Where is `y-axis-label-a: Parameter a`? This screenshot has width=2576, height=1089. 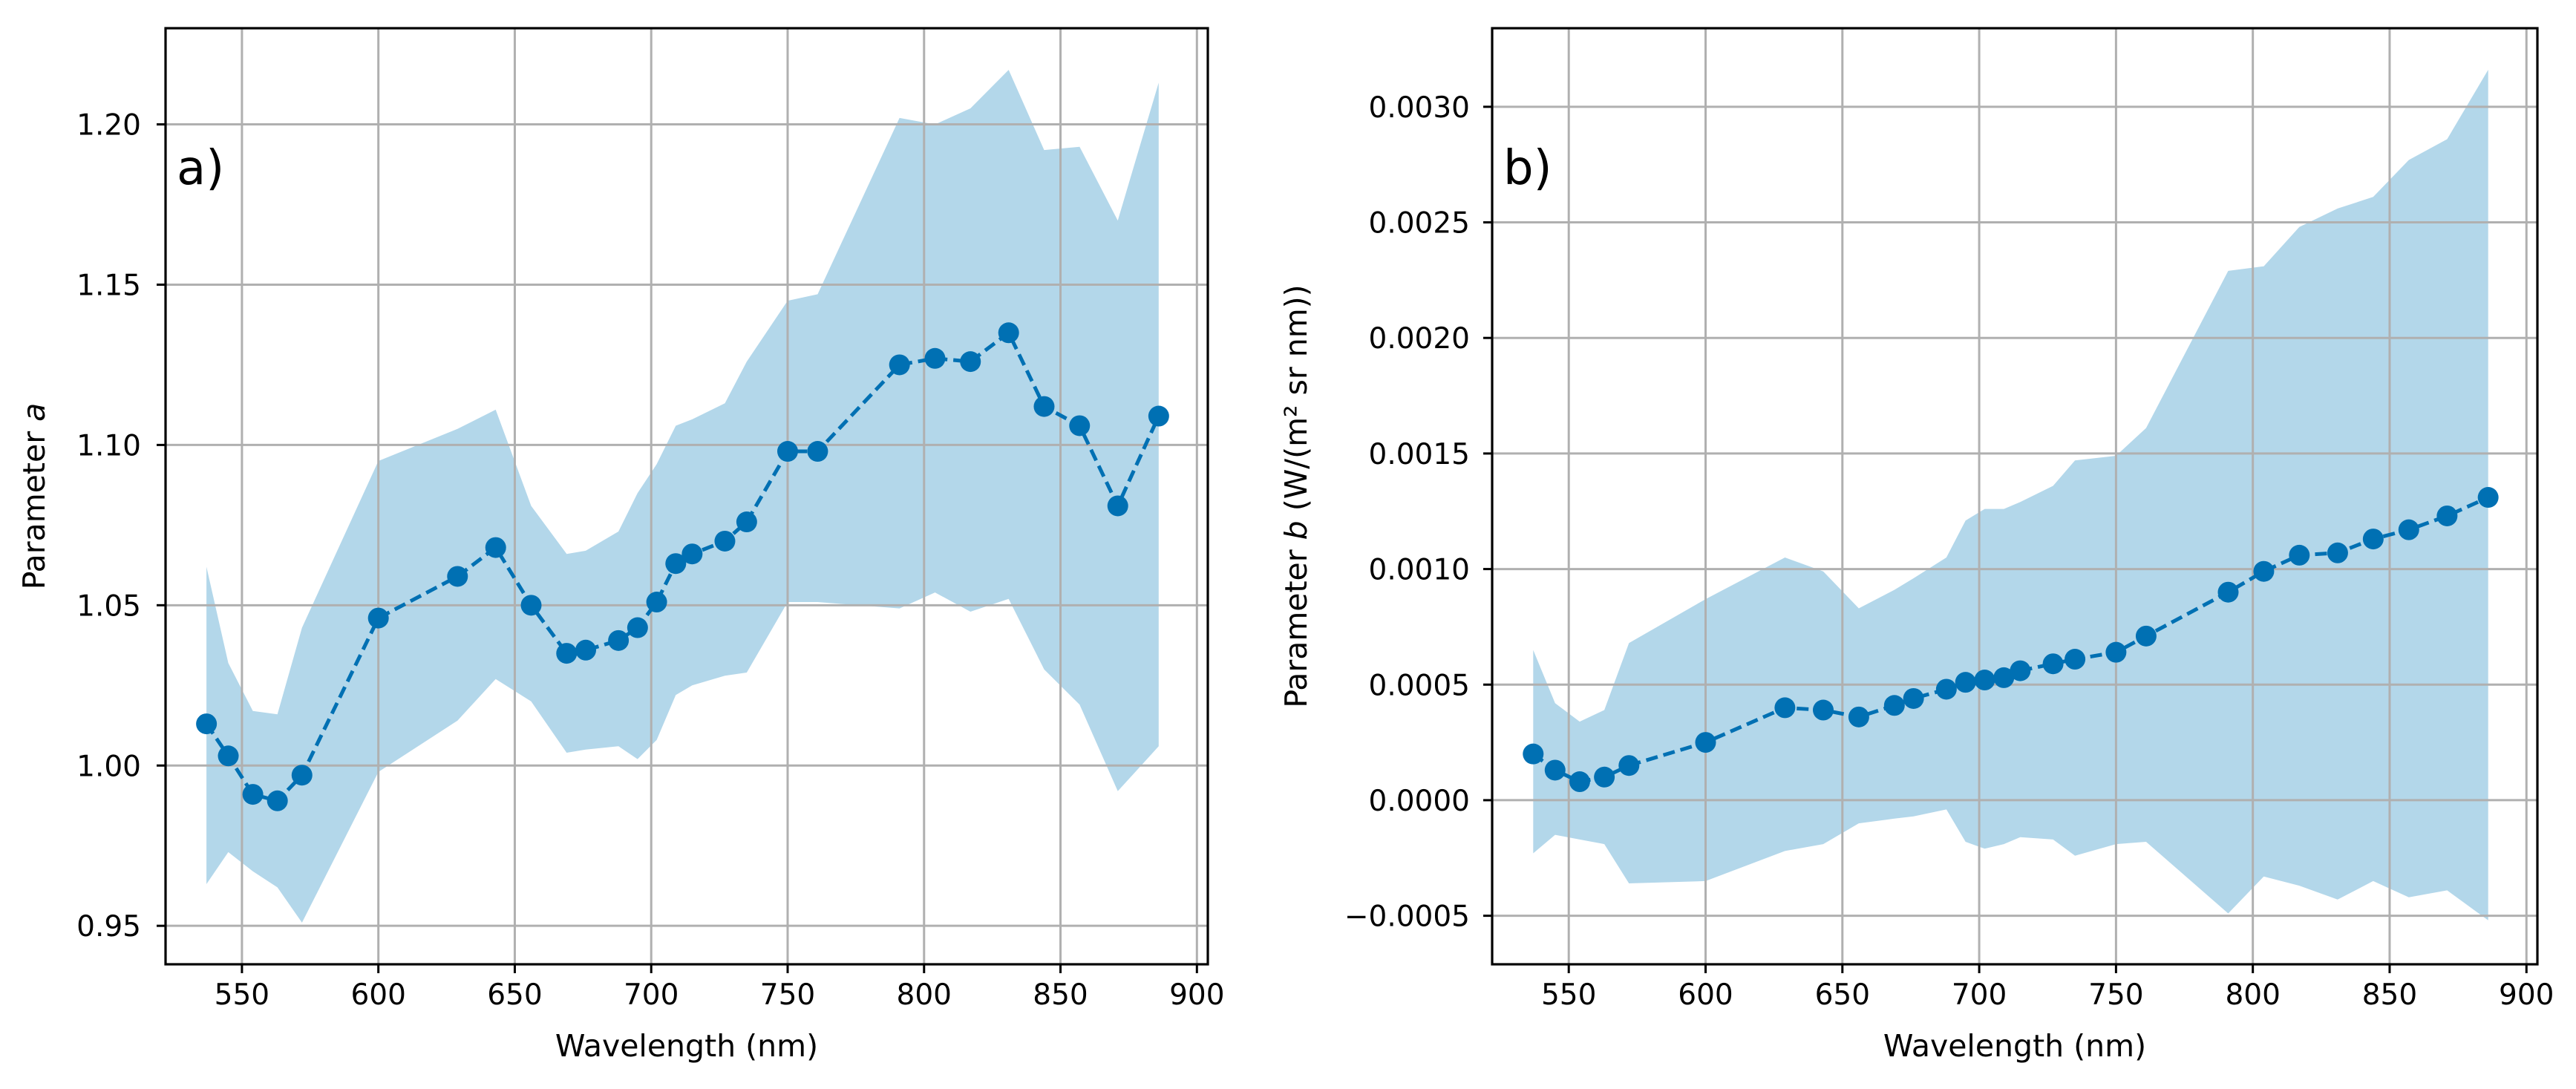
y-axis-label-a: Parameter a is located at coordinates (34, 496).